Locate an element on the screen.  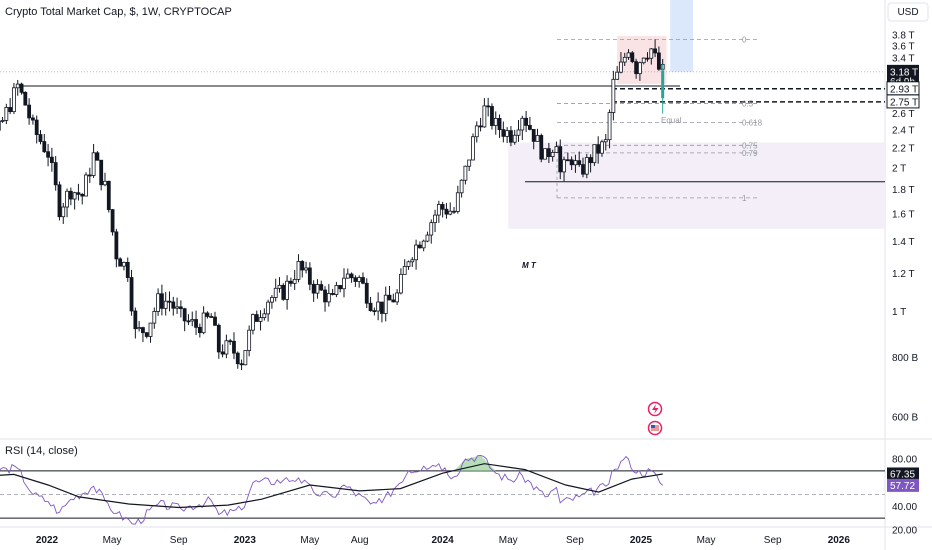
rsi-title: RSI (14, close) is located at coordinates (41, 451).